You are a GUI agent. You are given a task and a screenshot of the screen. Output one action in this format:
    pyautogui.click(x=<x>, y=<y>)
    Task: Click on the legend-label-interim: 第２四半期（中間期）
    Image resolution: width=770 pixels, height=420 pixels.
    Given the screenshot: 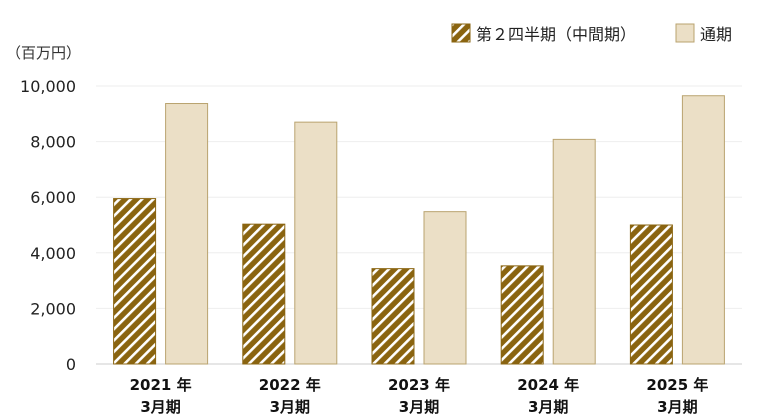 What is the action you would take?
    pyautogui.click(x=556, y=34)
    